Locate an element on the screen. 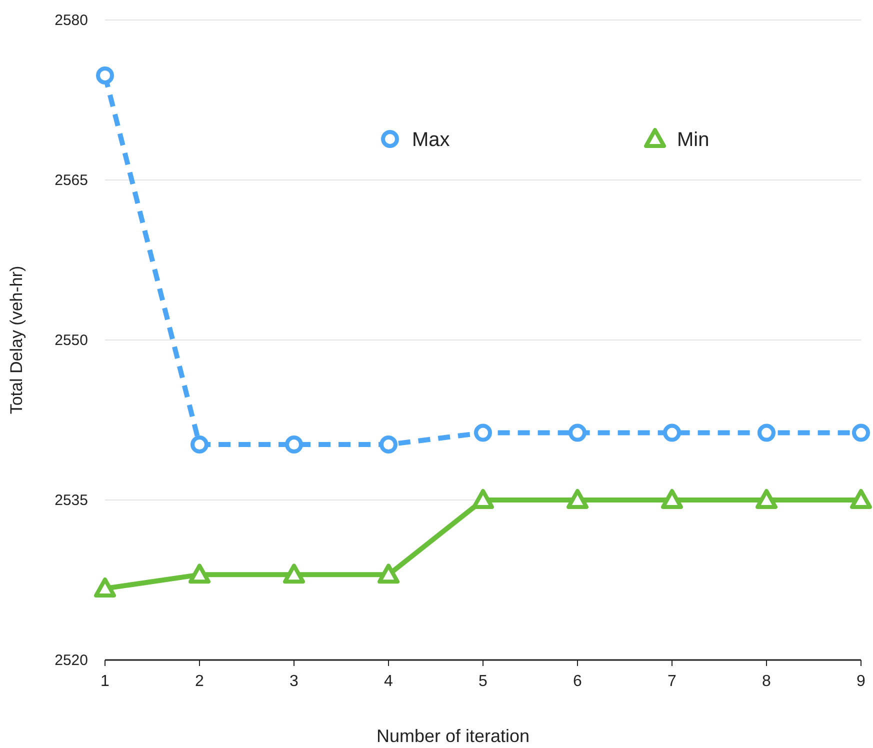 The width and height of the screenshot is (873, 748). y-tick-label: 2565 is located at coordinates (71, 180).